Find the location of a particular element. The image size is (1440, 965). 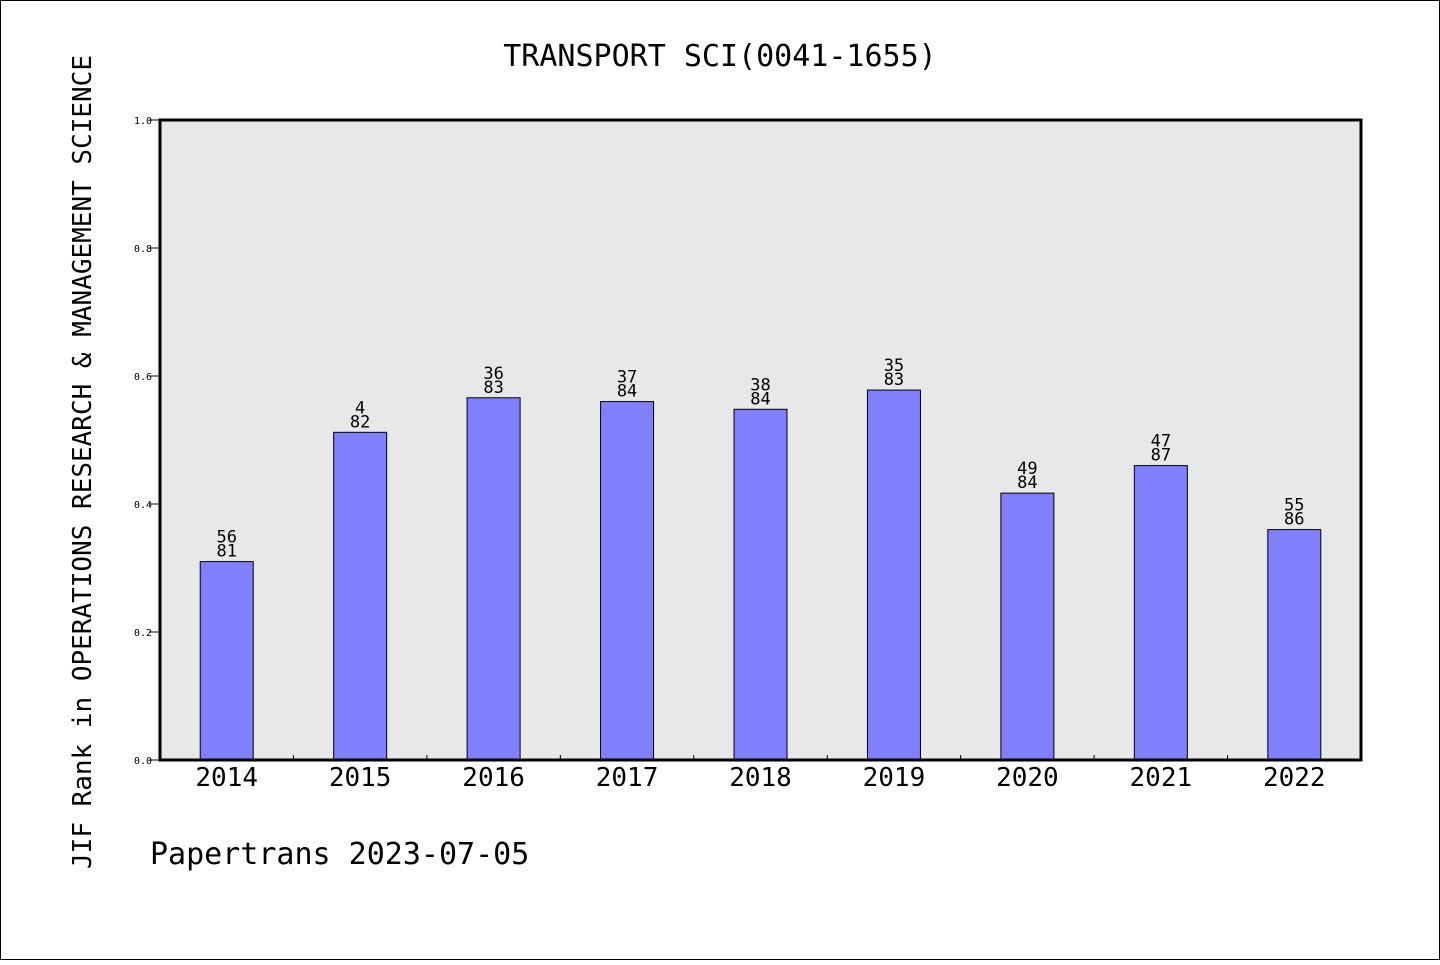

y-tick-label: 0.2 is located at coordinates (143, 633).